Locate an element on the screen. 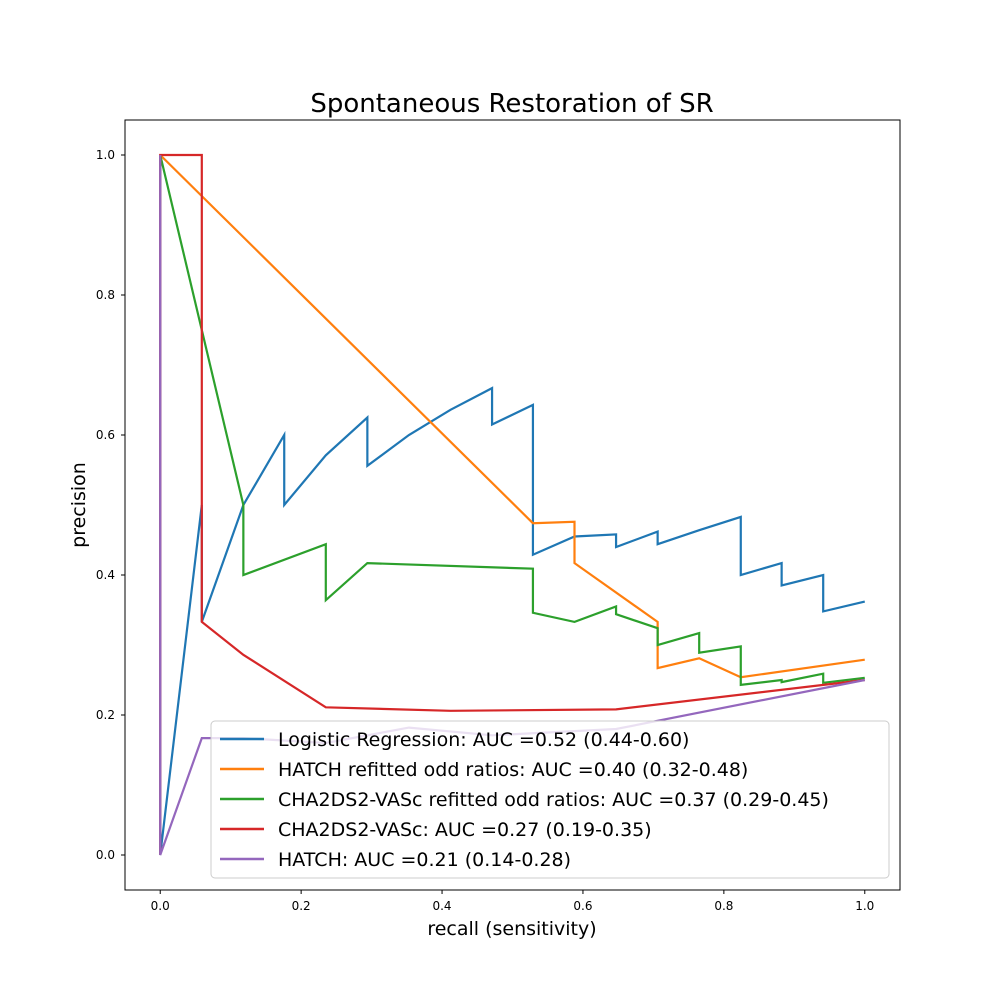 The width and height of the screenshot is (1000, 1000). legend-frame is located at coordinates (550, 799).